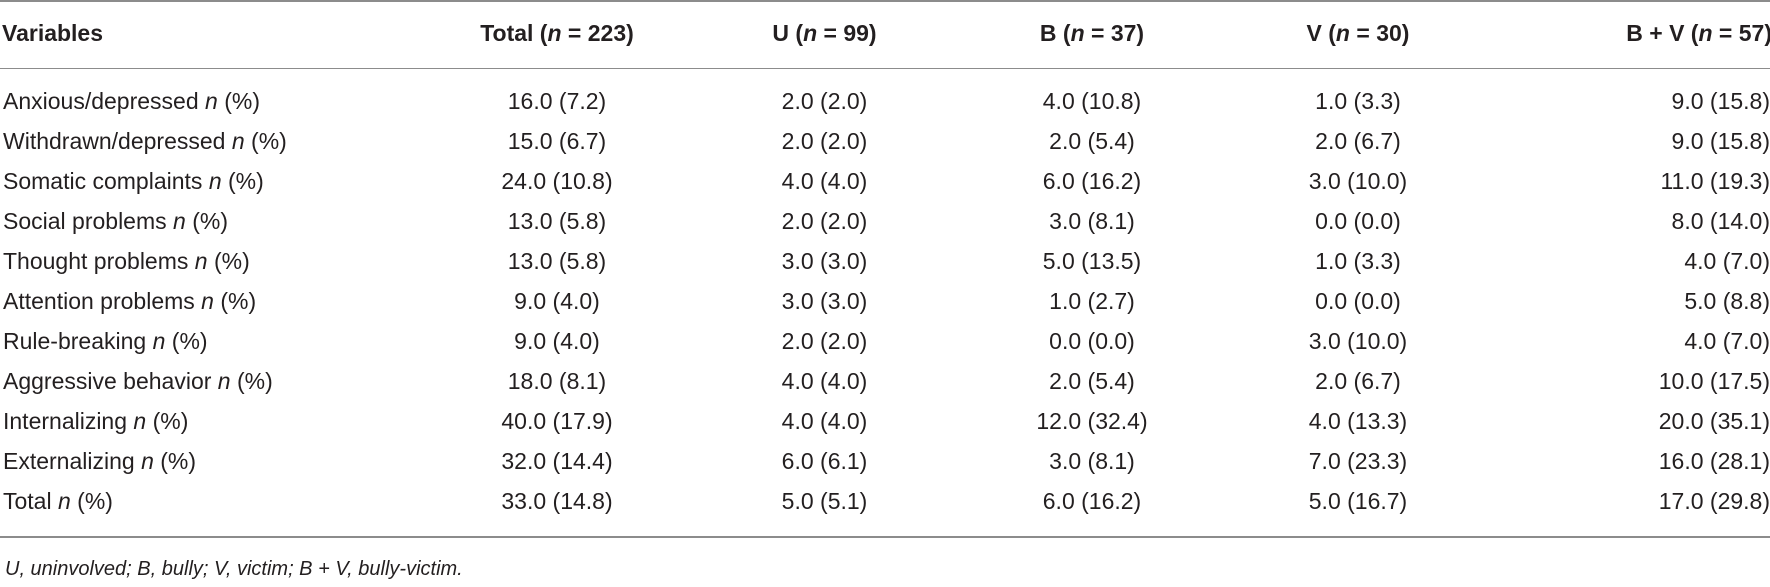 The image size is (1770, 587). I want to click on row-total: 24.0 (10.8), so click(557, 180).